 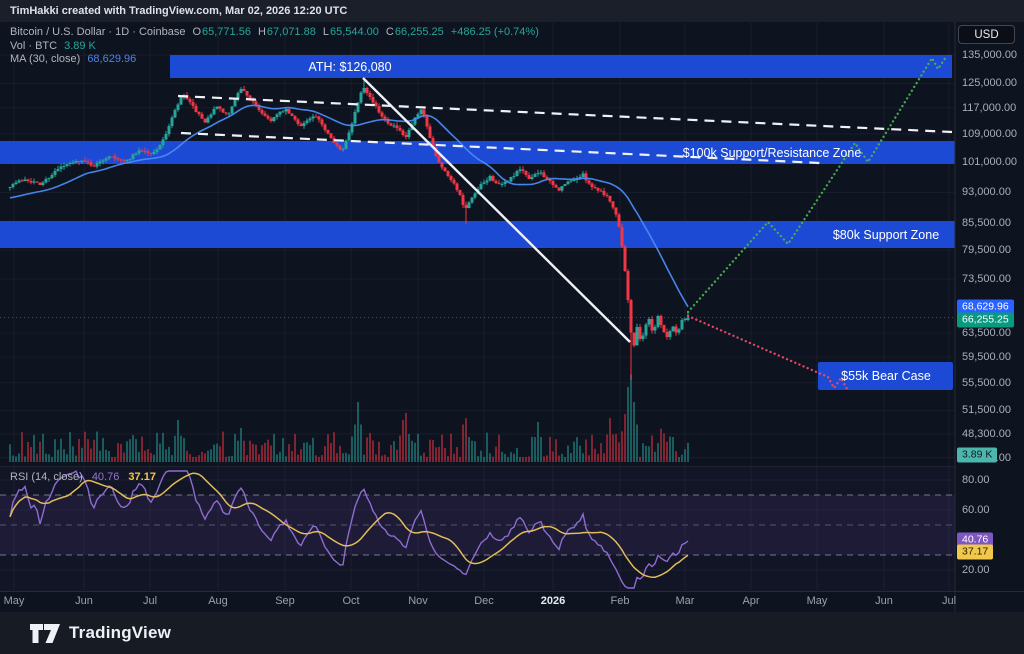 I want to click on rsi-label: RSI (14, close), so click(x=46, y=477).